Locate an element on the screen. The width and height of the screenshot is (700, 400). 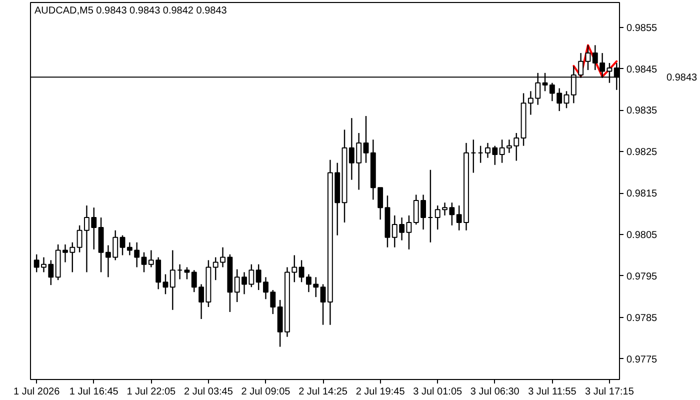
y-tick-label: 0.9835 is located at coordinates (642, 111).